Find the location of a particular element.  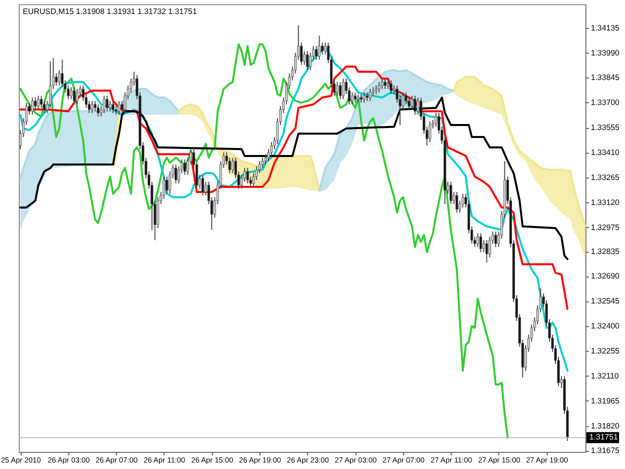

y-tick-label: 1.32835 is located at coordinates (605, 251).